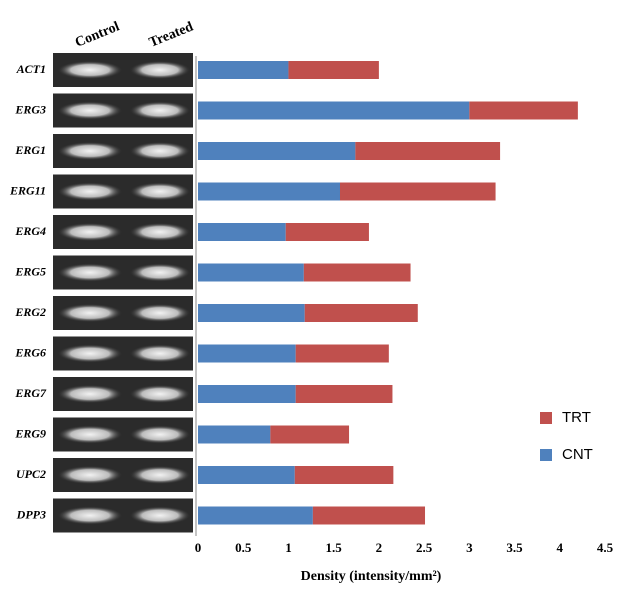  Describe the element at coordinates (30, 150) in the screenshot. I see `category-label: ERG1` at that location.